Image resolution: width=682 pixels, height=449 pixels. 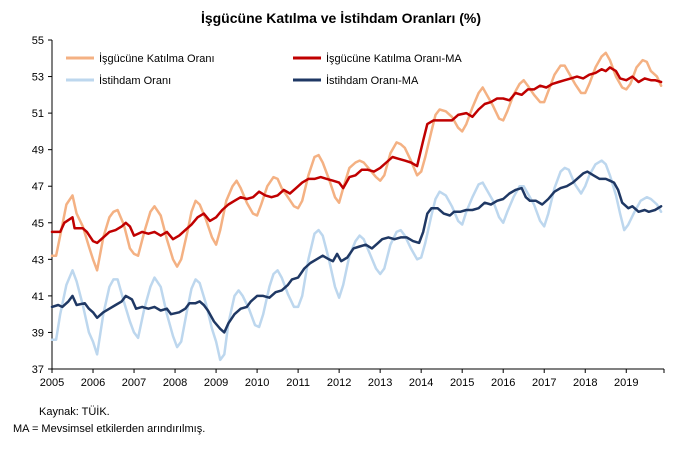 What do you see at coordinates (339, 383) in the screenshot?
I see `x-tick-label: 2012` at bounding box center [339, 383].